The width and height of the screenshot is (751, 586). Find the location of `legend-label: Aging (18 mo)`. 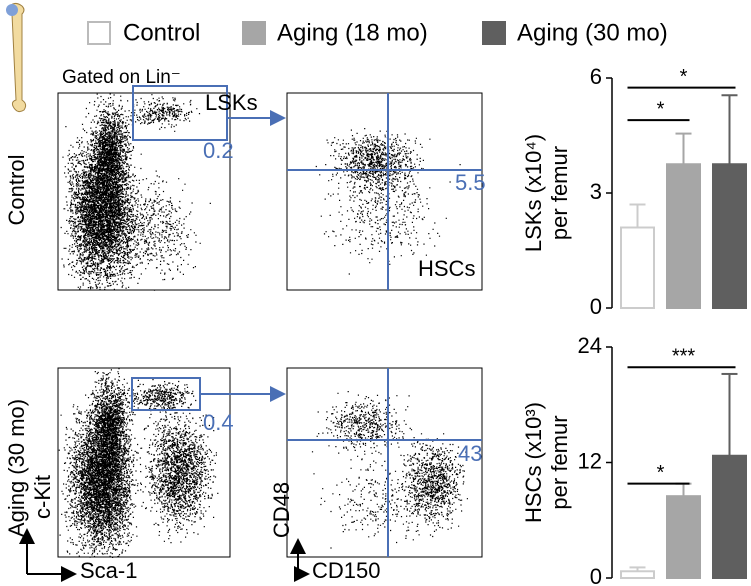

legend-label: Aging (18 mo) is located at coordinates (352, 32).